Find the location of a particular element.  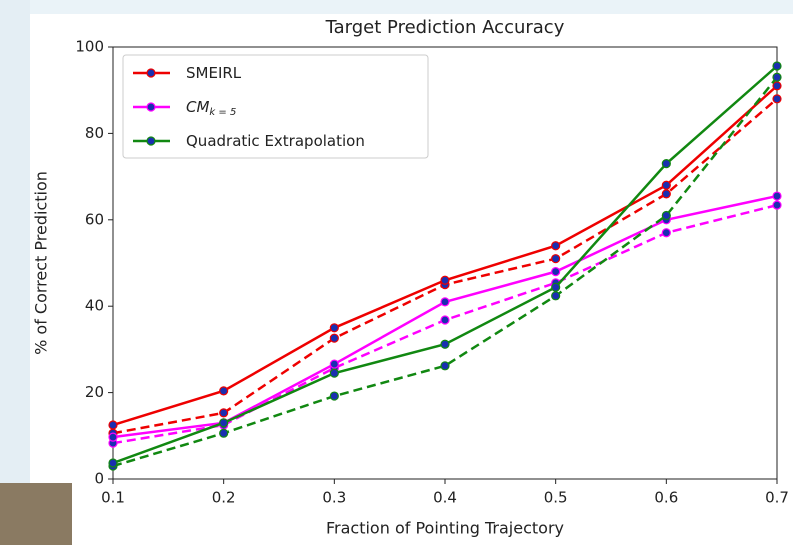

y-tick-label: 40 is located at coordinates (94, 306).